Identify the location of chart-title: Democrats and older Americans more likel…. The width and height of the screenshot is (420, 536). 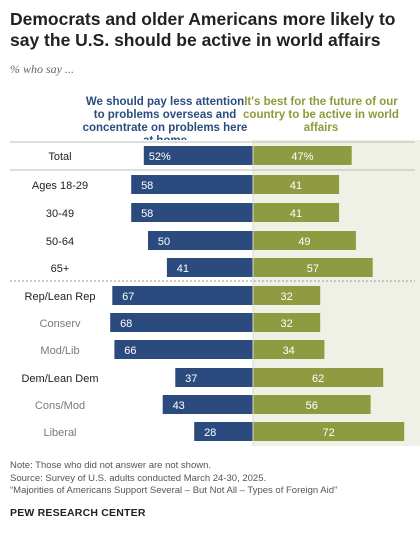
(203, 29).